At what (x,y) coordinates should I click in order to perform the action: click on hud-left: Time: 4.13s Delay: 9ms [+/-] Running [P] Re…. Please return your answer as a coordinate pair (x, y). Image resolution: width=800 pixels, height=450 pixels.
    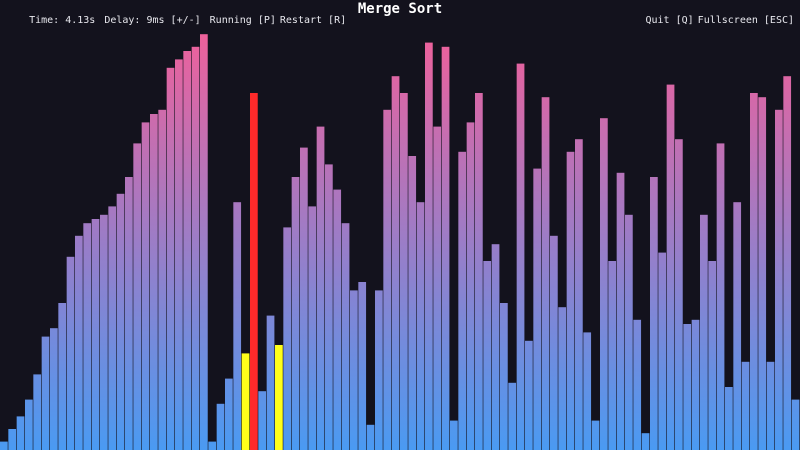
    Looking at the image, I should click on (180, 20).